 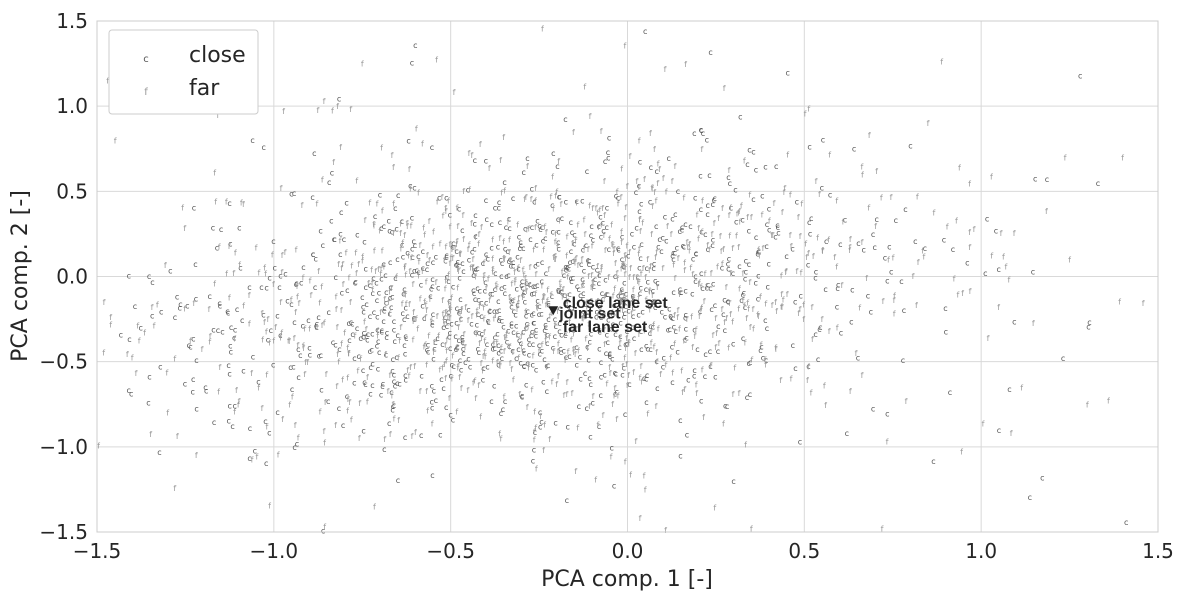 I want to click on y-tick-labels: −1.5−1.0−0.50.00.51.01.5, so click(x=63, y=276).